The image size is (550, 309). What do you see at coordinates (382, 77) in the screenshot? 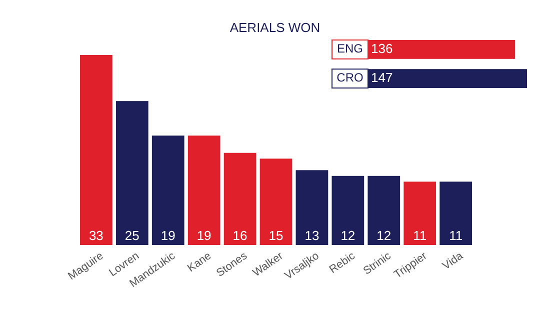
I see `data-label: 147` at bounding box center [382, 77].